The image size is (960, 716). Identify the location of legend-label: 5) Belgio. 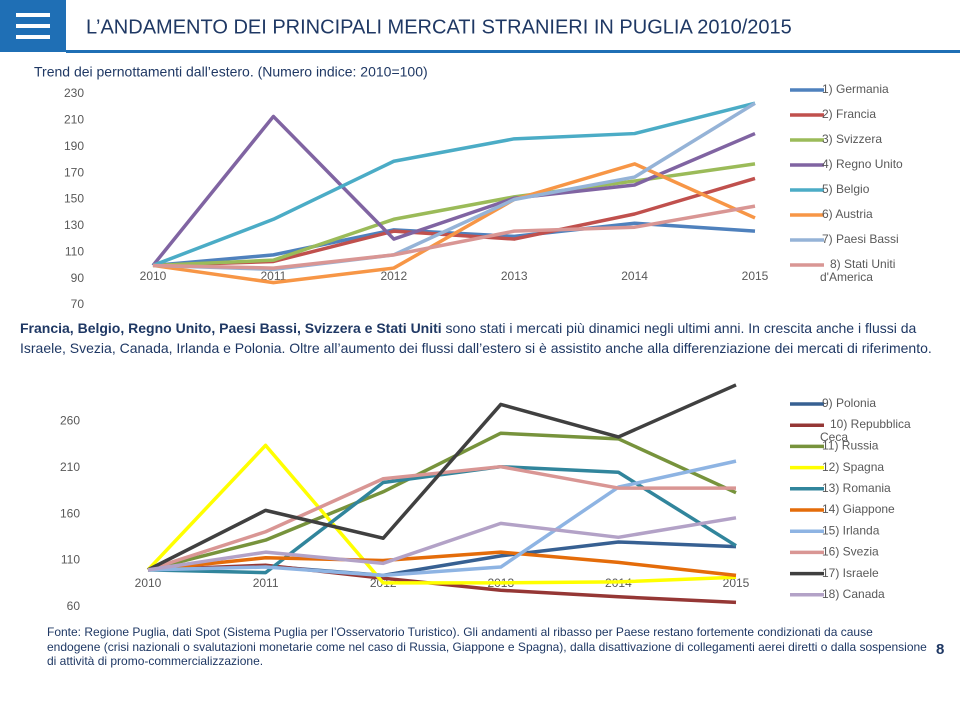
(846, 189).